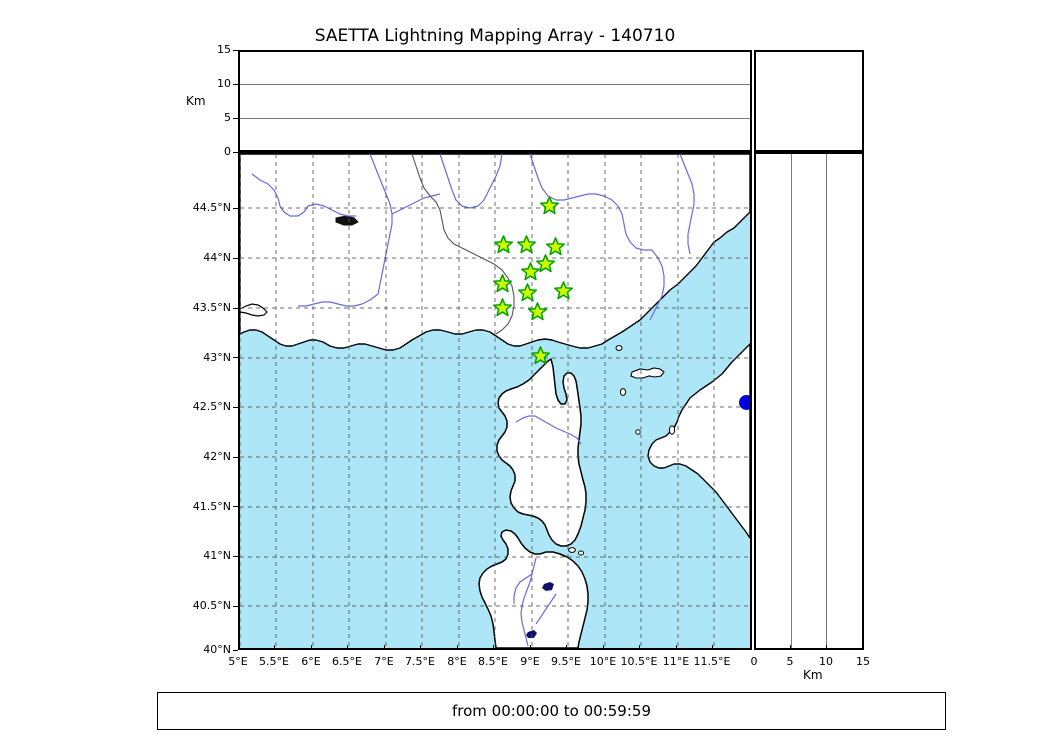 This screenshot has height=750, width=1050. What do you see at coordinates (566, 661) in the screenshot?
I see `map-xtick-9-5: 9.5°E` at bounding box center [566, 661].